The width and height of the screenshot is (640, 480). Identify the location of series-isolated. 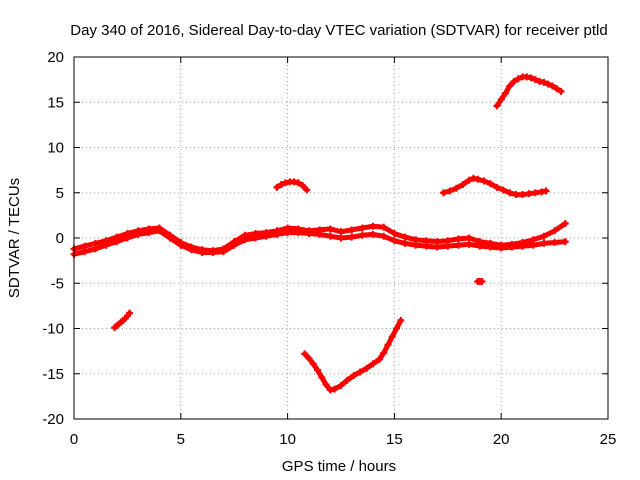
(480, 281).